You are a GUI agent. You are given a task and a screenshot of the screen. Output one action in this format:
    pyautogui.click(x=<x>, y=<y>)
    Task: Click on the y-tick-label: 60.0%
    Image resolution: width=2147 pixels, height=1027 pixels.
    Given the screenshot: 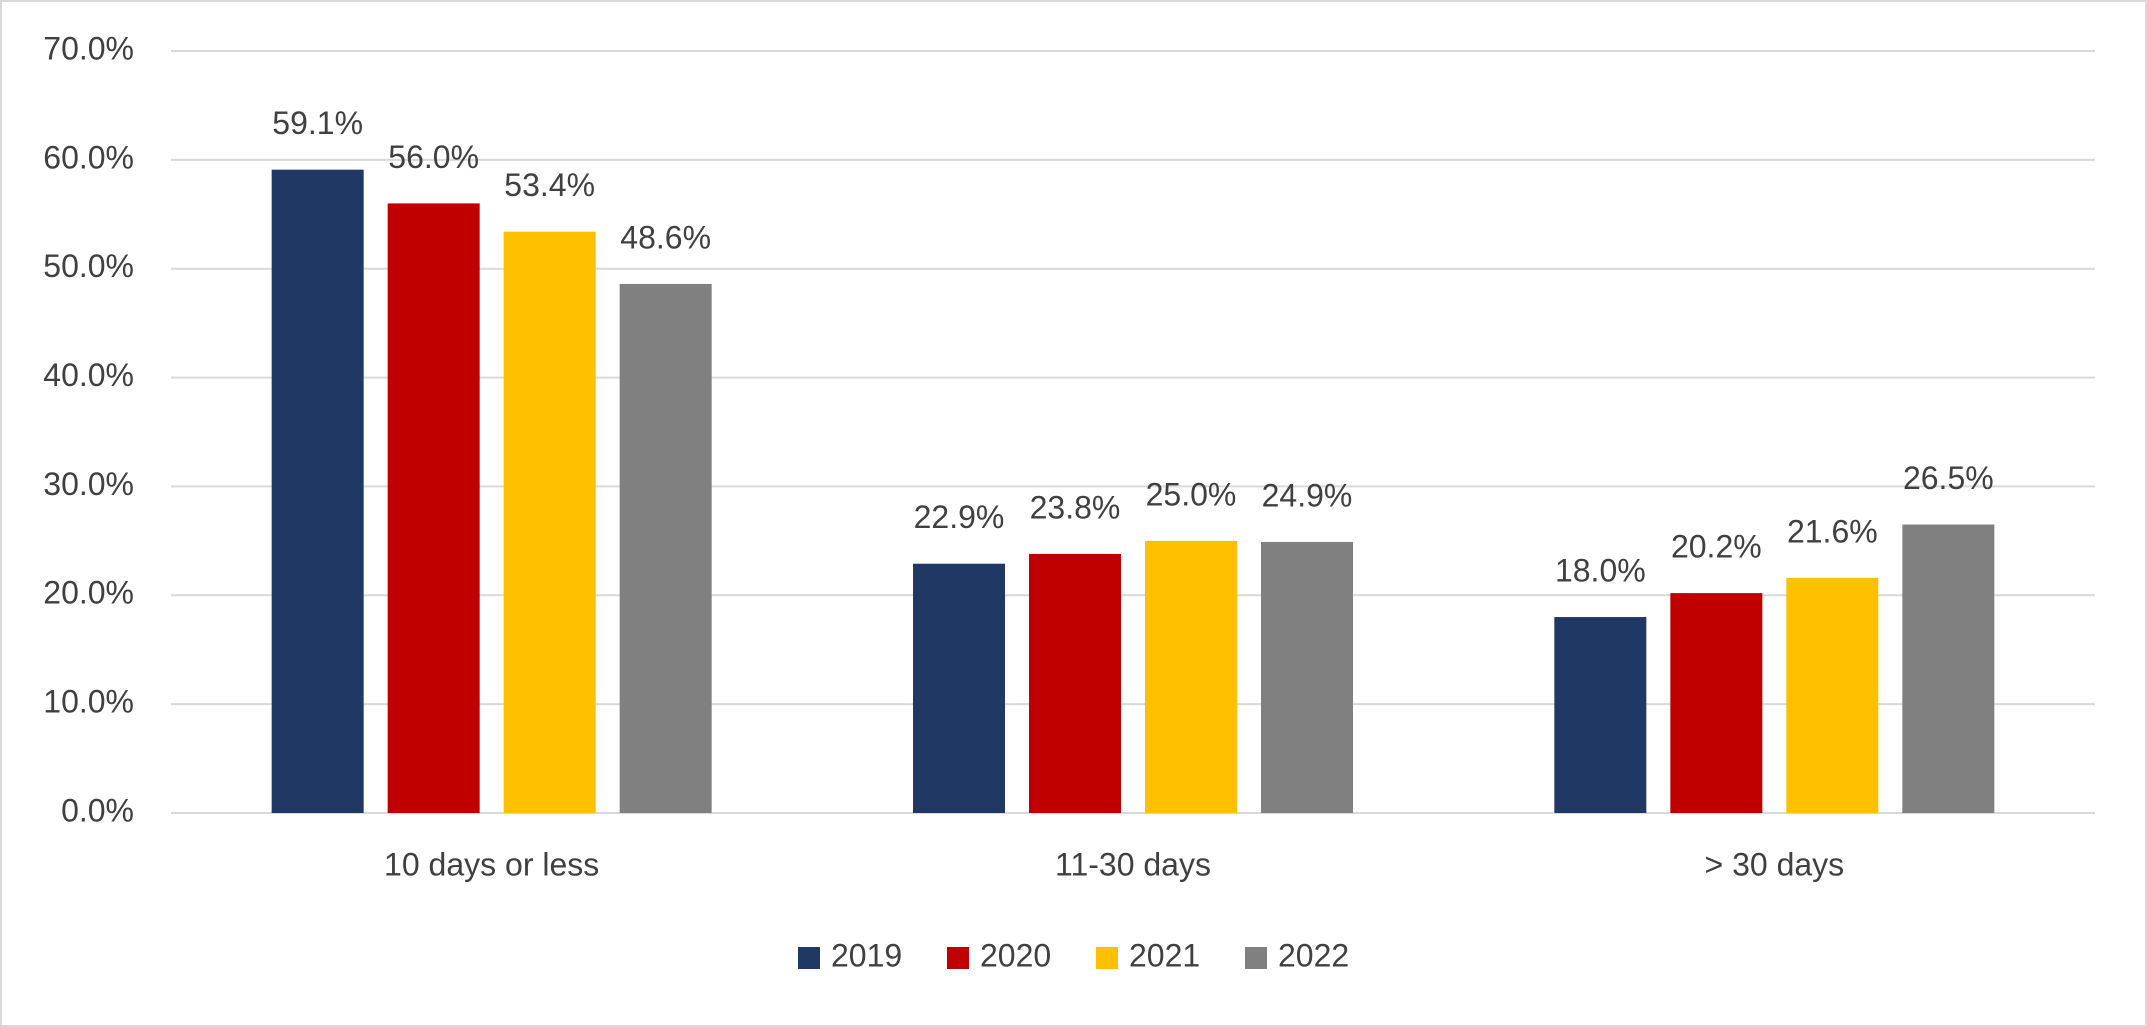 What is the action you would take?
    pyautogui.click(x=88, y=157)
    